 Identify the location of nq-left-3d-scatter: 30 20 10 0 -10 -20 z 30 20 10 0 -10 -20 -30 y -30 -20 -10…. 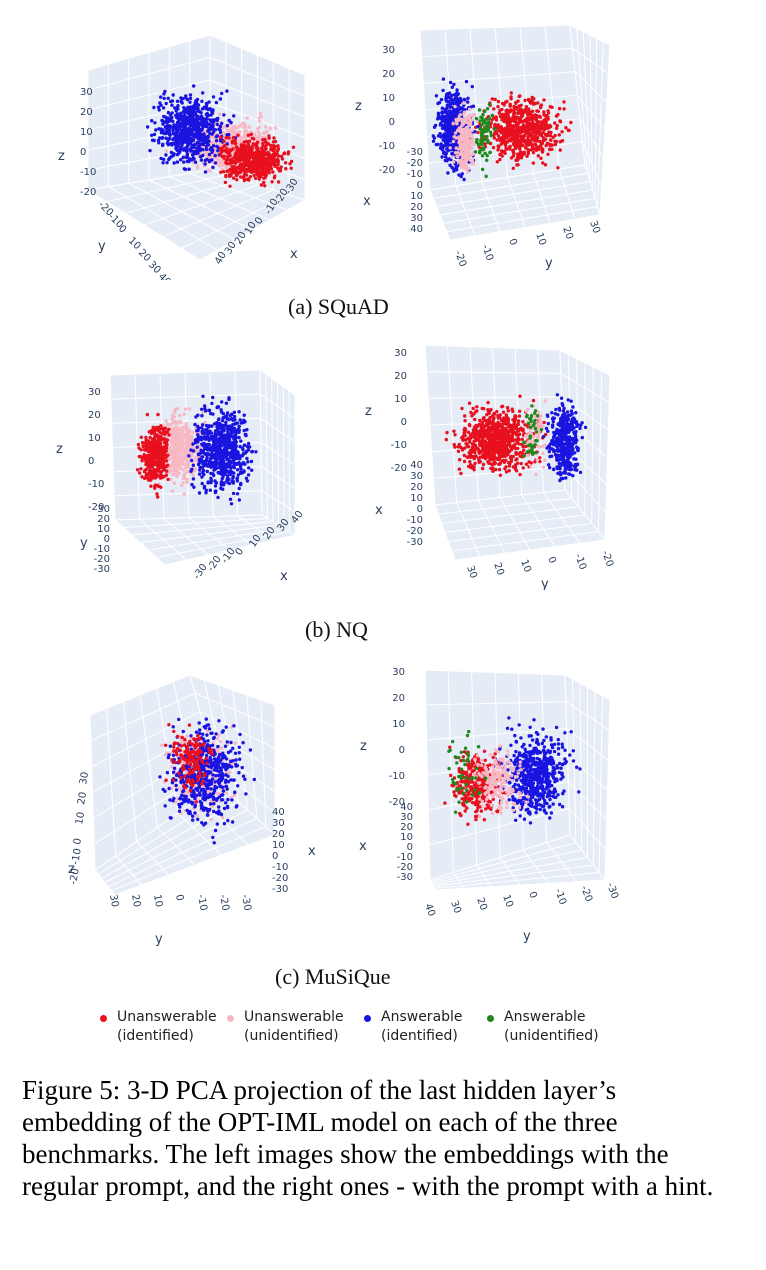
(200, 465).